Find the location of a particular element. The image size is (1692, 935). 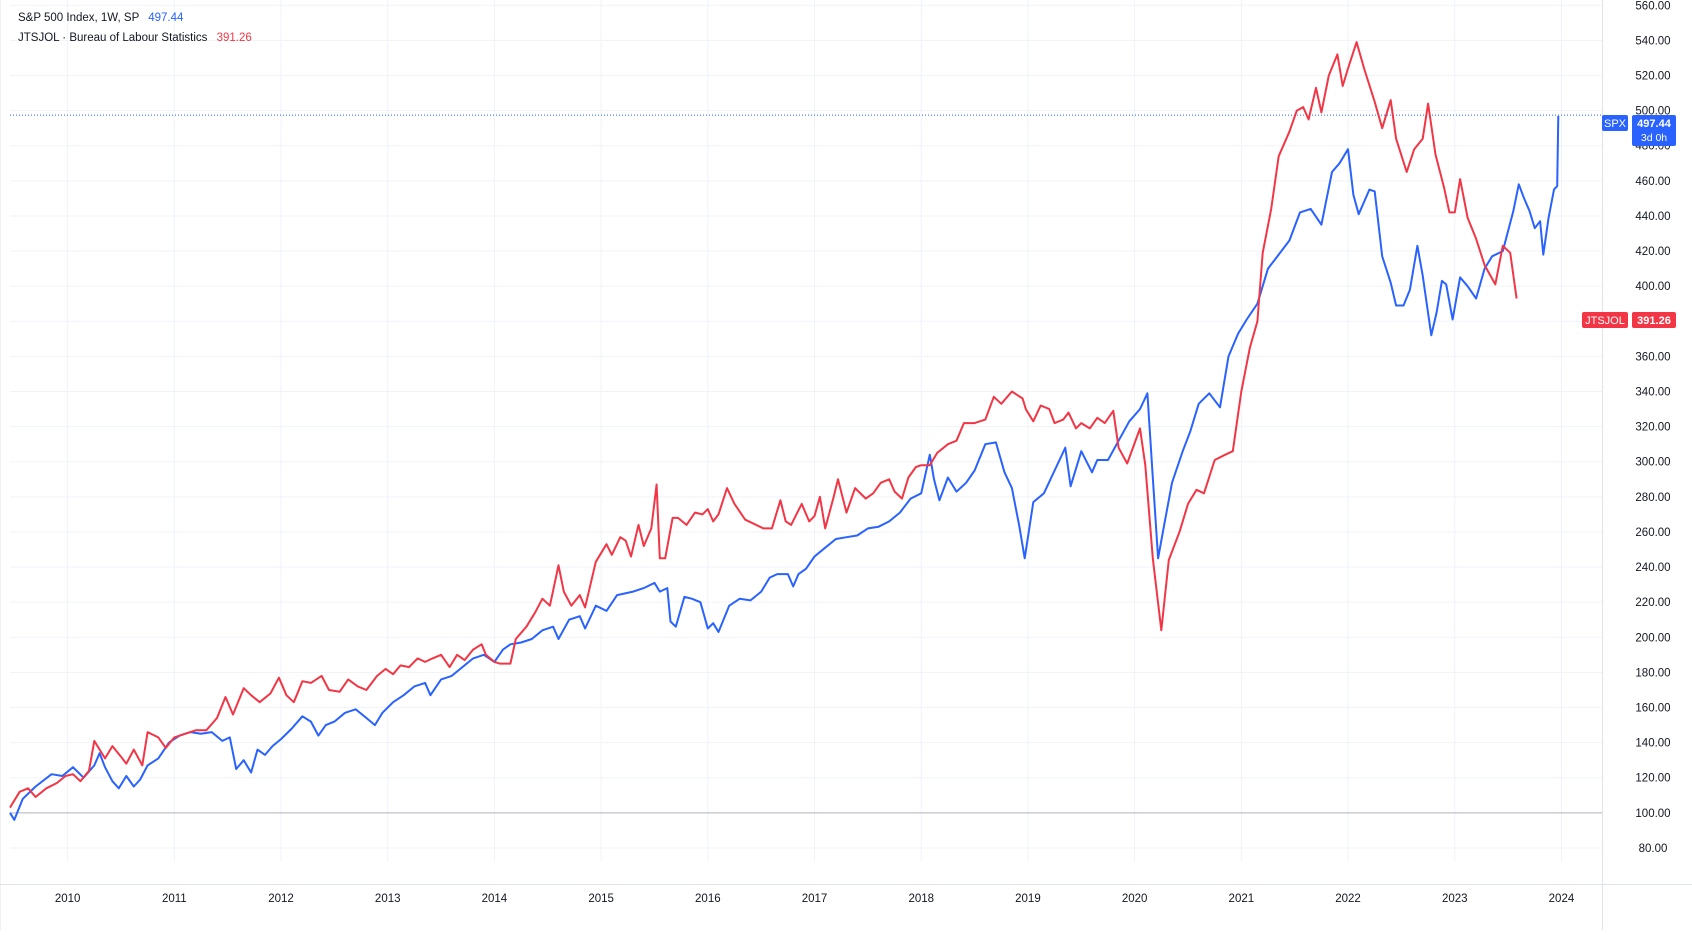

y-tick-label: 500.00 is located at coordinates (1652, 112).